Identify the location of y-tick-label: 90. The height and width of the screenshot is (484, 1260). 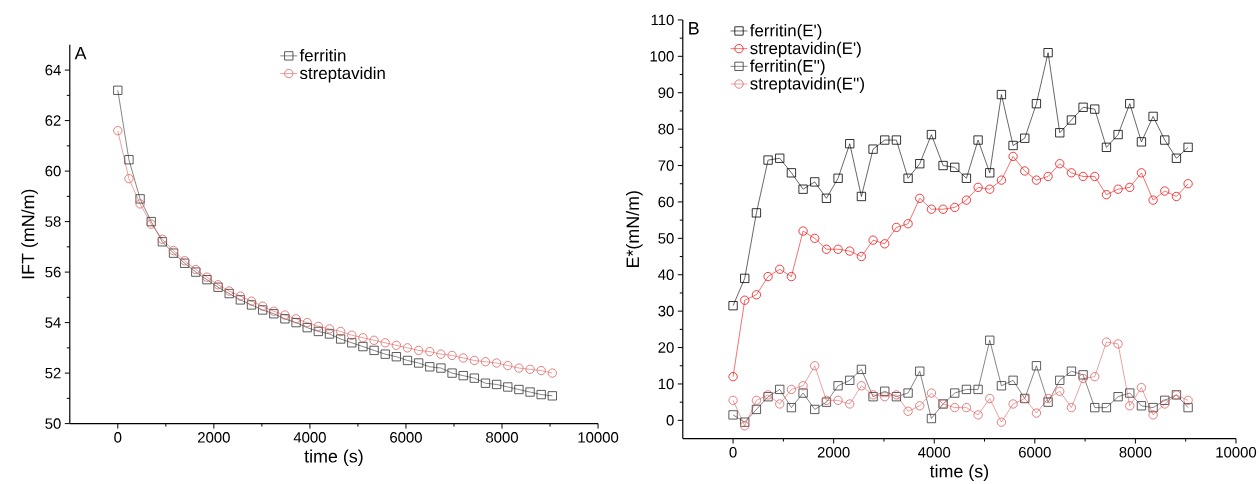
(666, 92).